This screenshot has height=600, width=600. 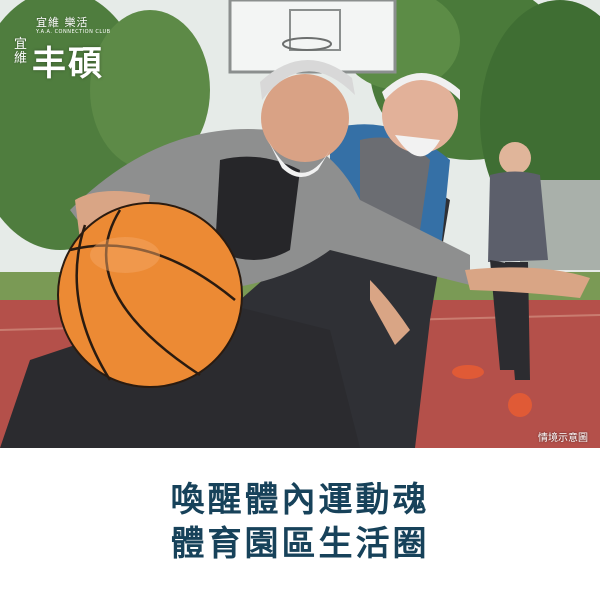 I want to click on photo-caption: 情境示意圖, so click(x=563, y=438).